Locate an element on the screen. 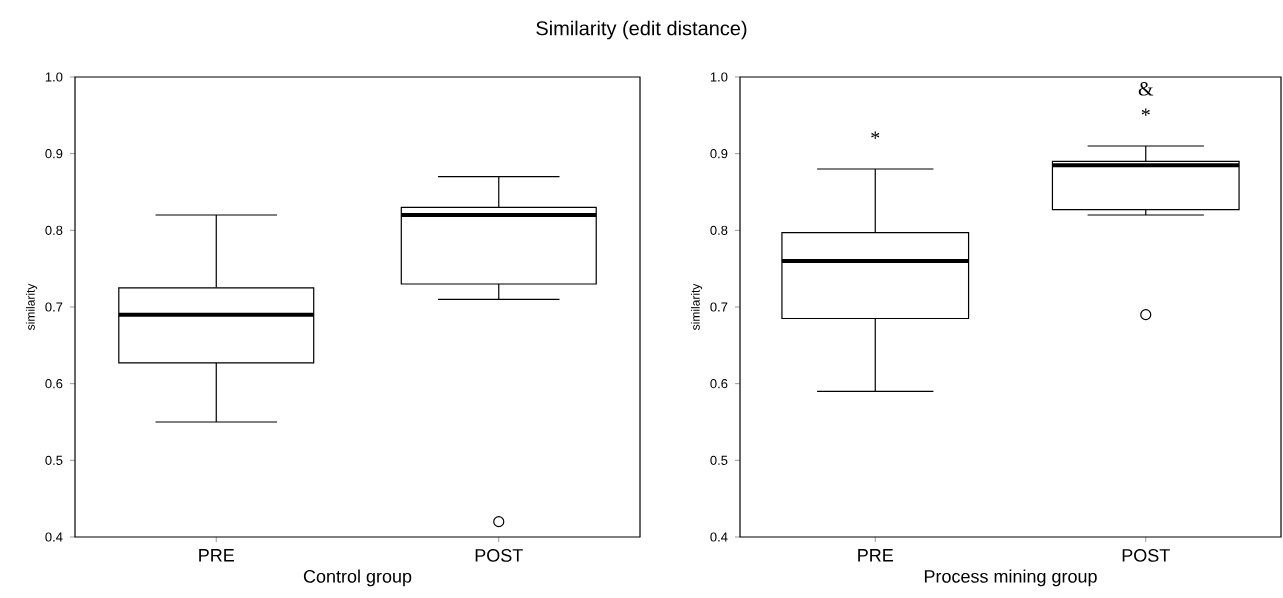 The width and height of the screenshot is (1283, 598). x-axis-title: Process mining group is located at coordinates (1010, 578).